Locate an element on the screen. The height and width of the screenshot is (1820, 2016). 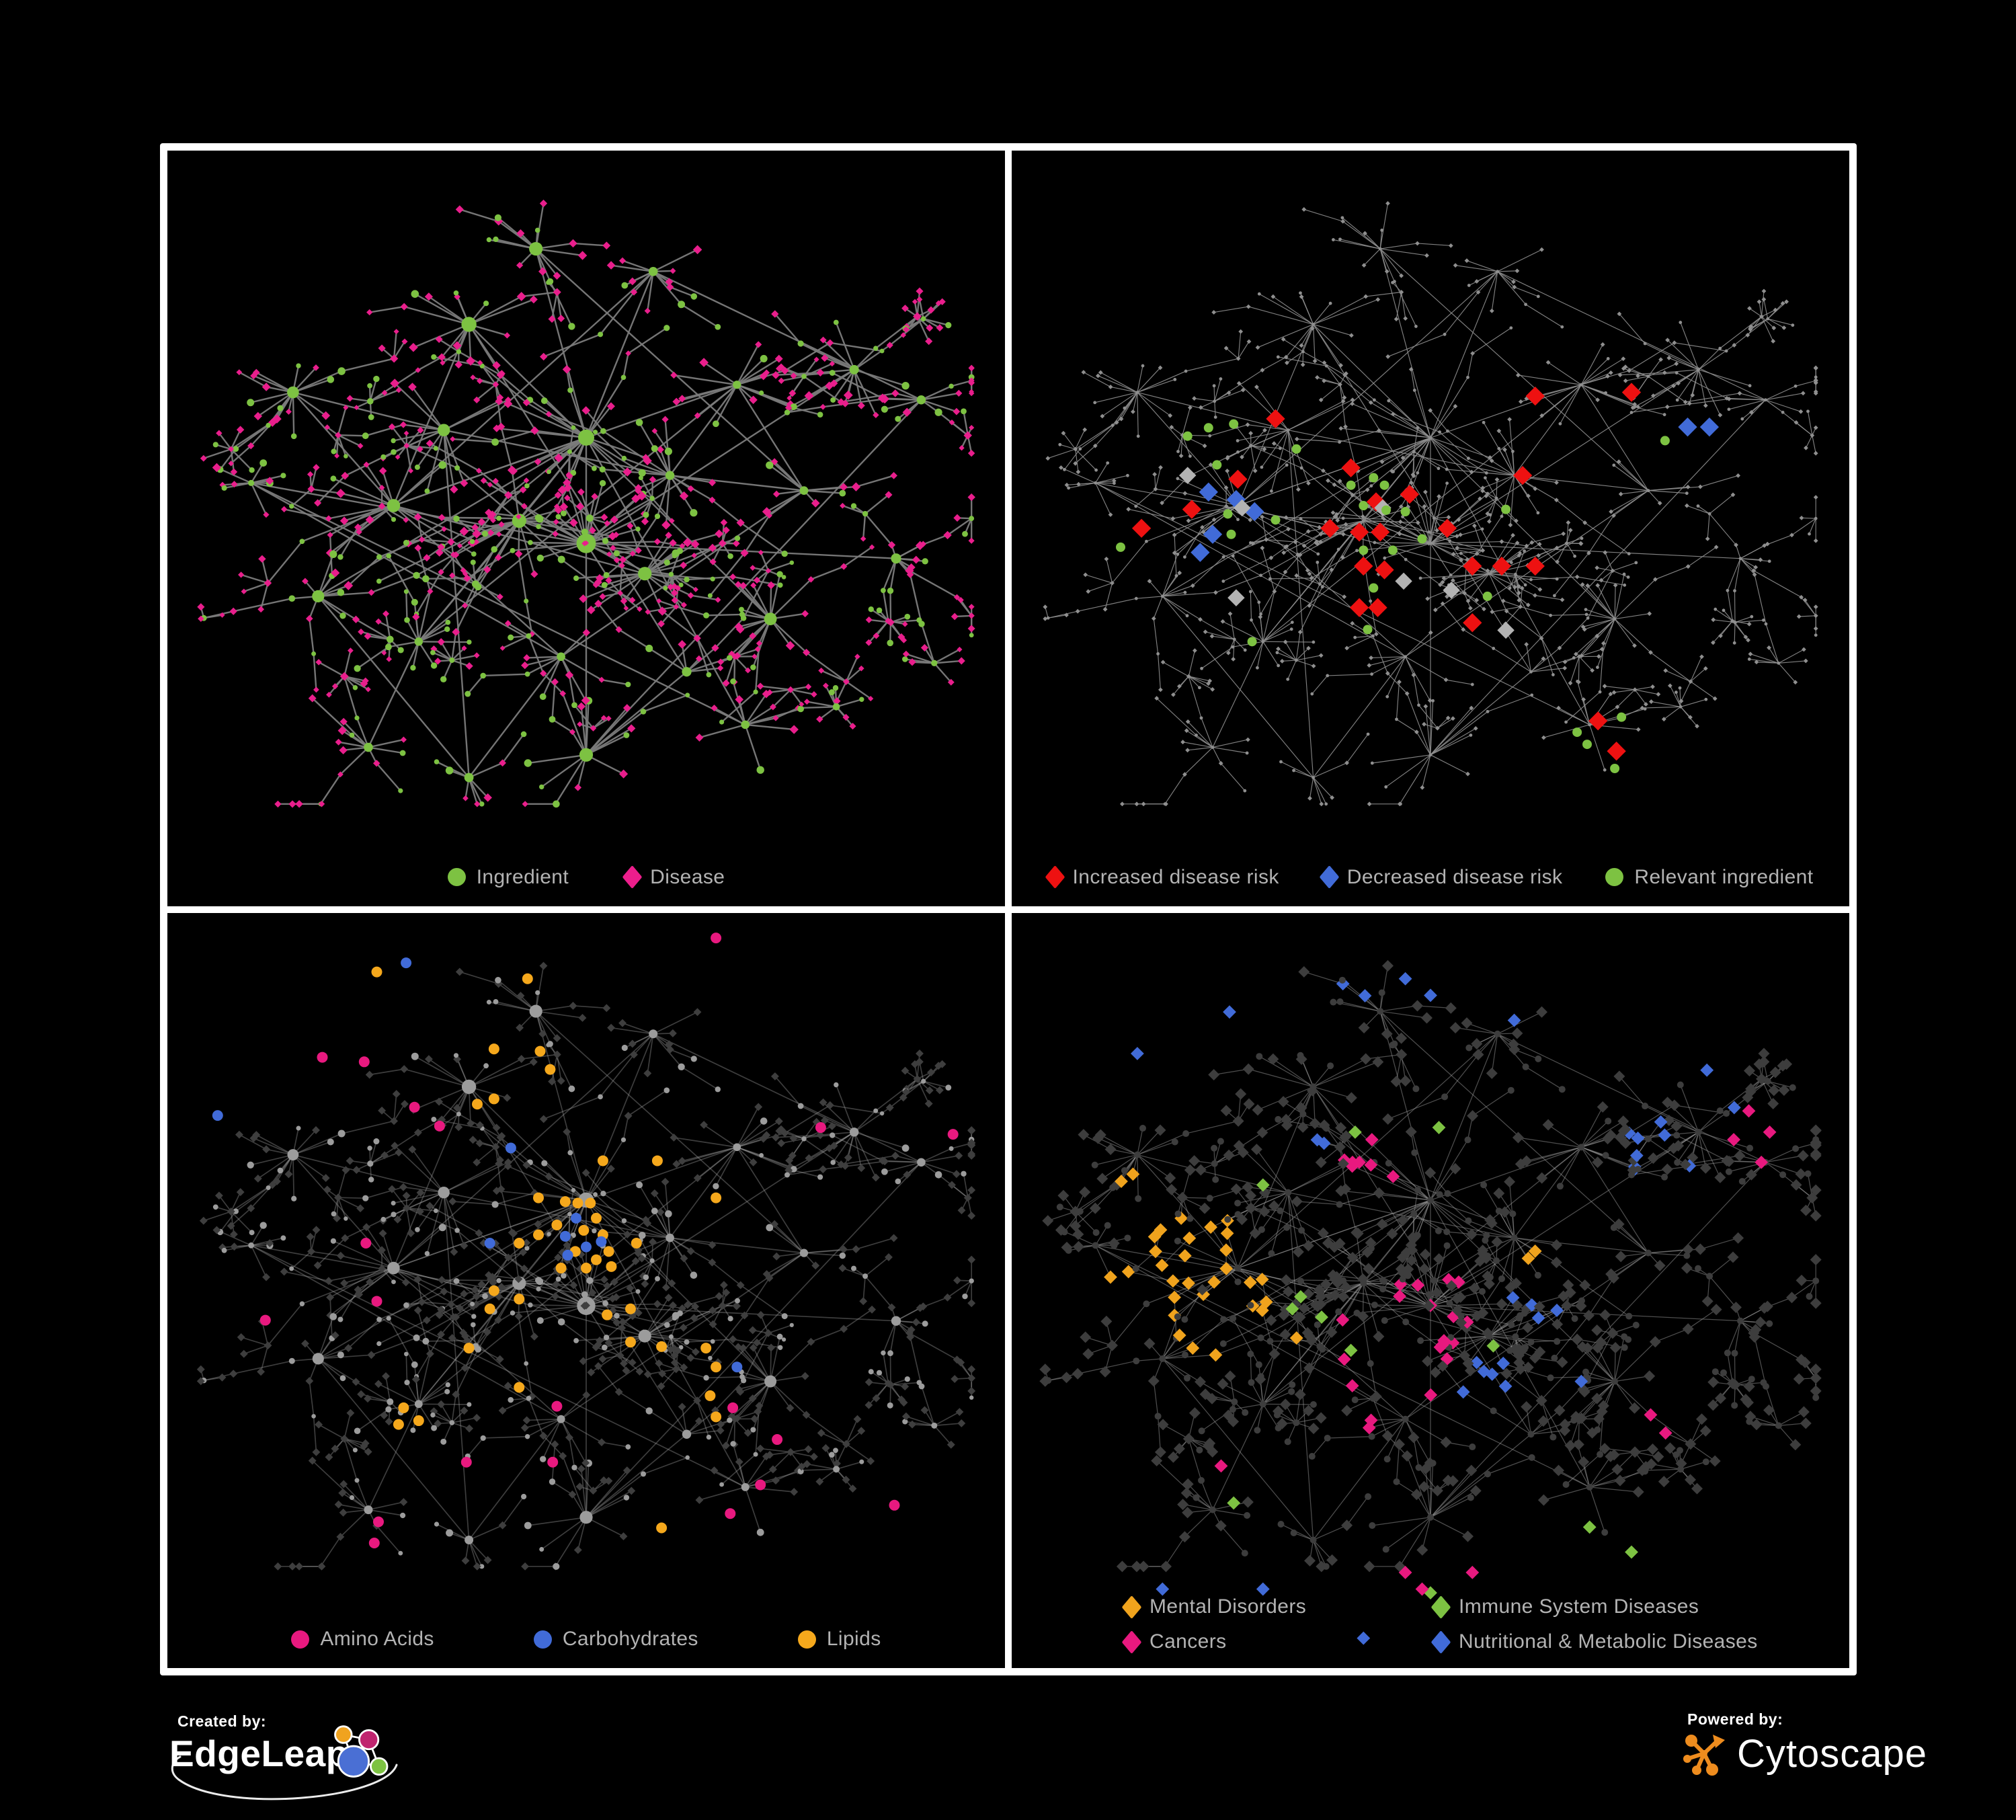
created-by-label: Created by: is located at coordinates (222, 1721).